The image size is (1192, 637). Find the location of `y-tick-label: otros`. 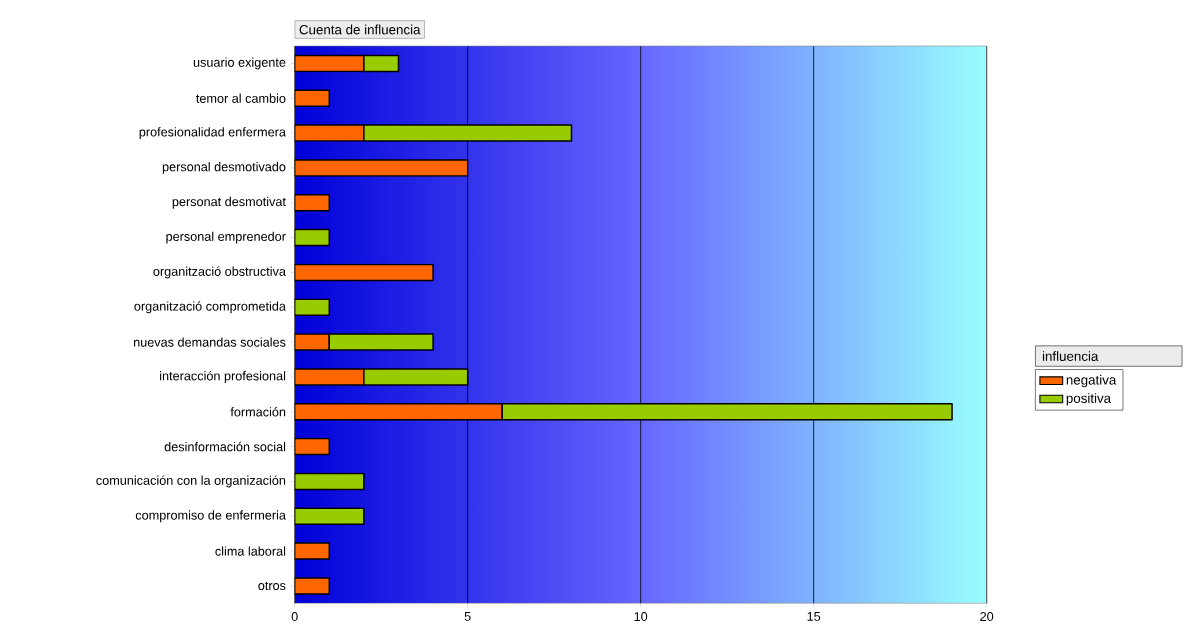

y-tick-label: otros is located at coordinates (272, 585).